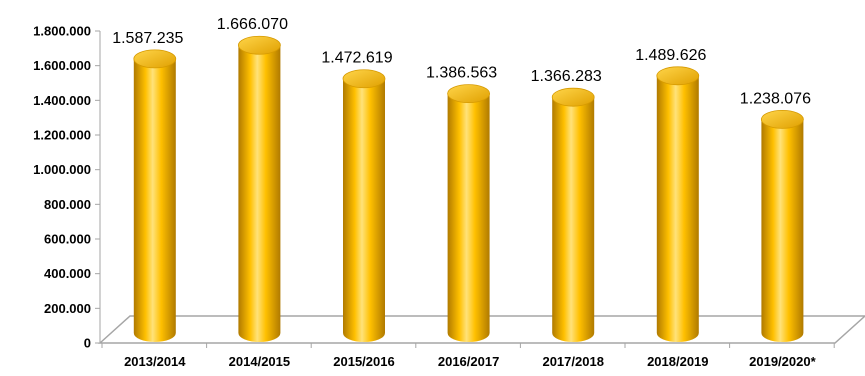  What do you see at coordinates (677, 361) in the screenshot?
I see `x-tick-label: 2018/2019` at bounding box center [677, 361].